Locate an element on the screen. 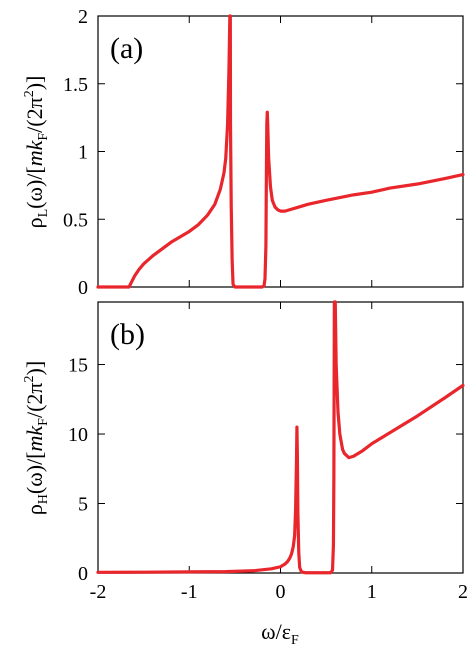 This screenshot has width=470, height=653. x-tick-label: -1 is located at coordinates (189, 592).